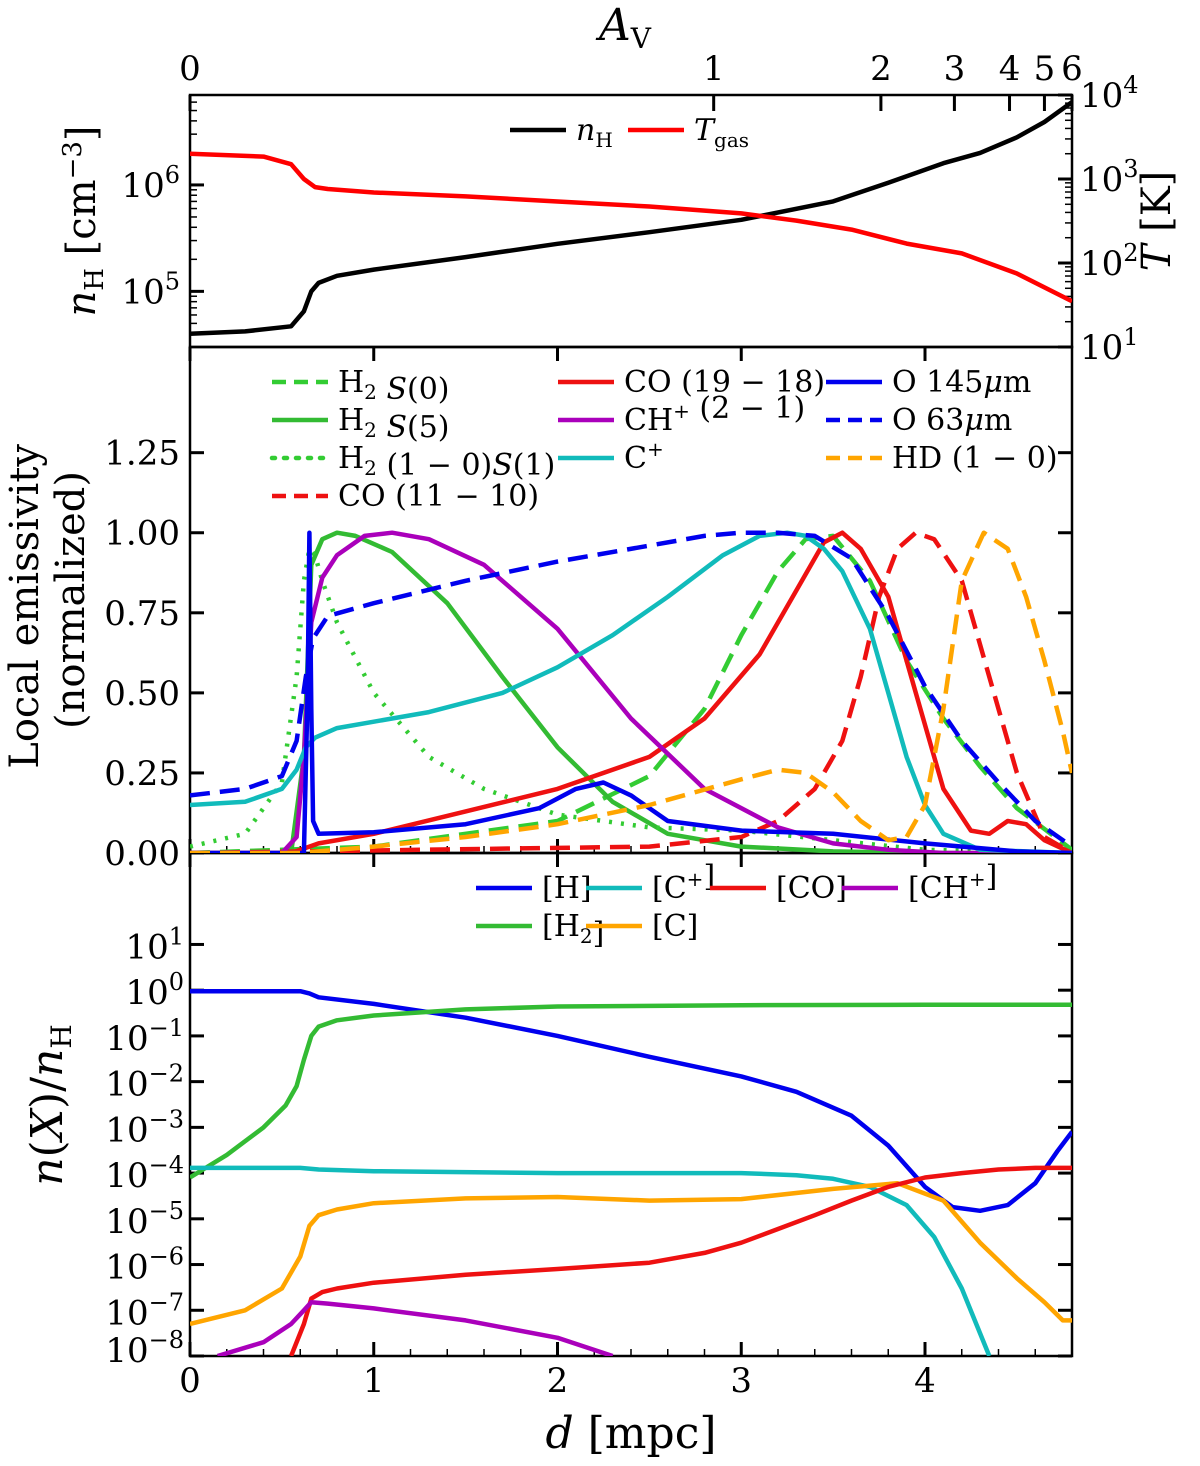 The height and width of the screenshot is (1466, 1200). What do you see at coordinates (955, 69) in the screenshot?
I see `av-tick-label: 3` at bounding box center [955, 69].